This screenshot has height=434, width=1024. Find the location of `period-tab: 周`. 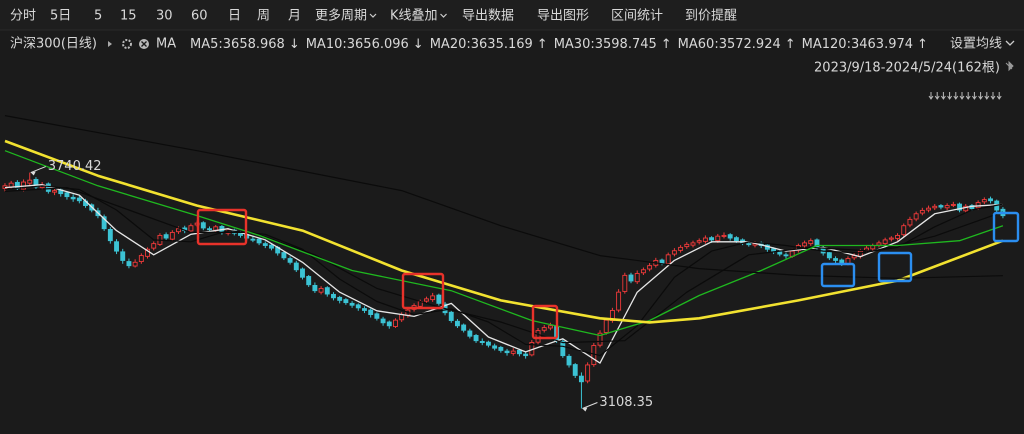

period-tab: 周 is located at coordinates (263, 16).